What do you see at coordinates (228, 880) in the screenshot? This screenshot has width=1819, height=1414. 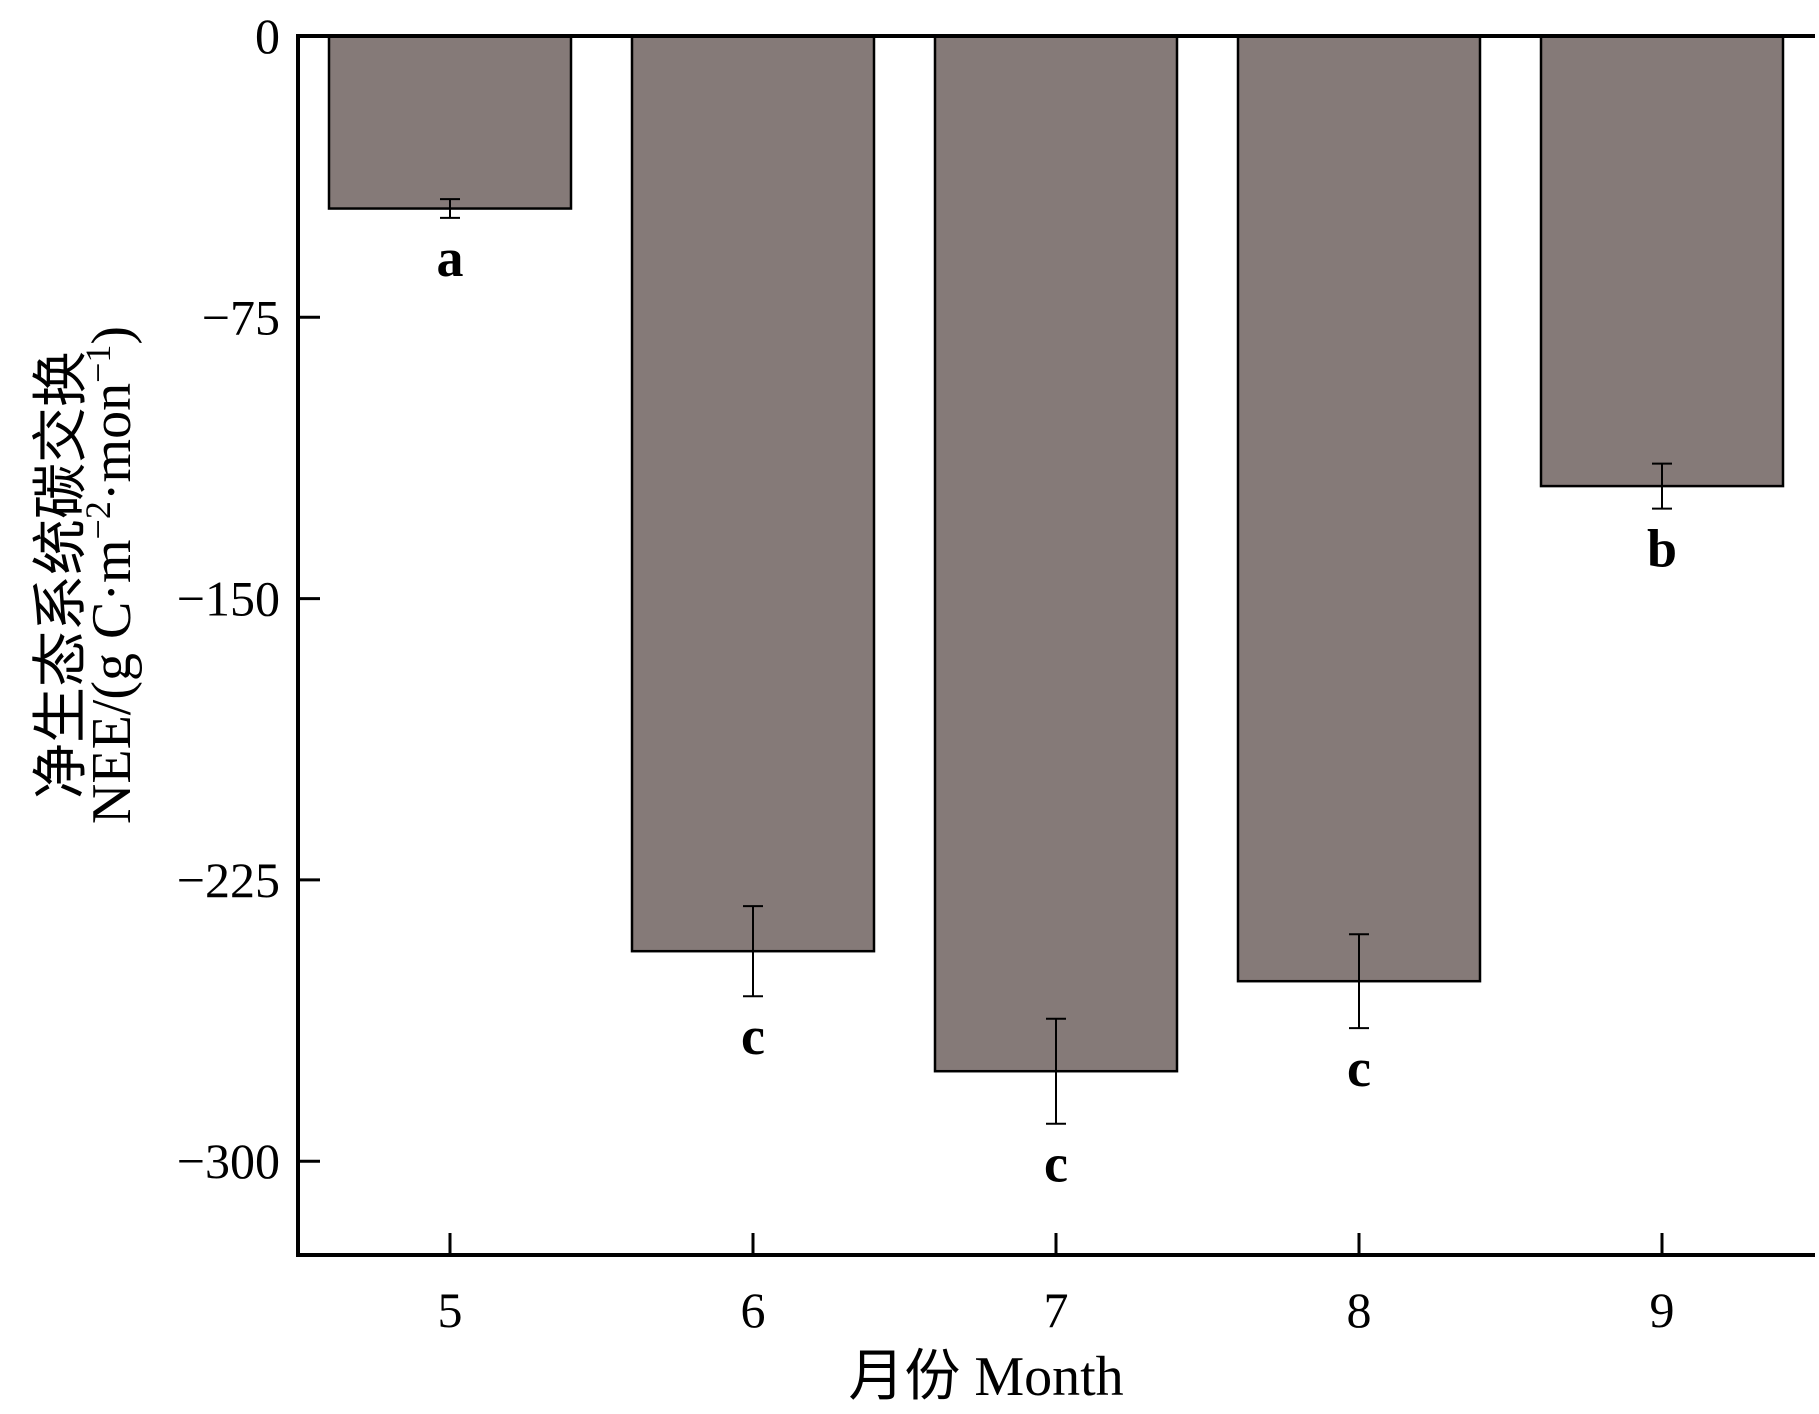 I see `y-tick-label-3: −225` at bounding box center [228, 880].